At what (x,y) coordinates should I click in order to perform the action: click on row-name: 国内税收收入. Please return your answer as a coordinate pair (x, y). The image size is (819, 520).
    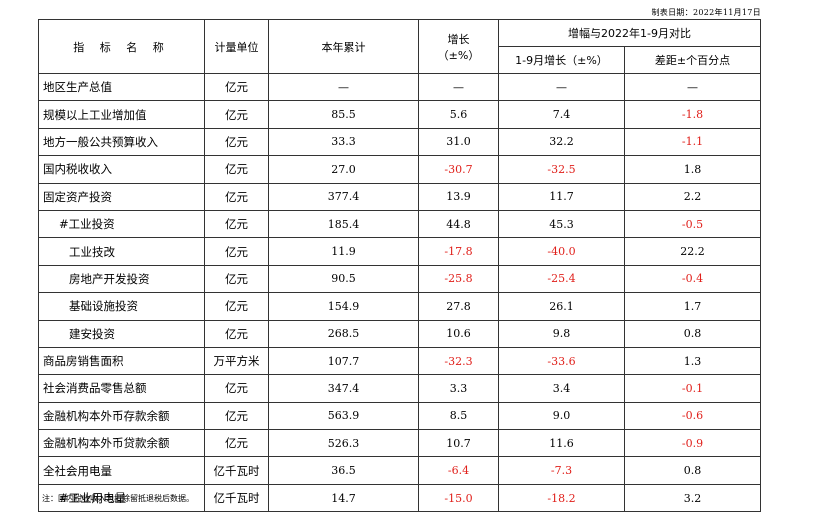
    Looking at the image, I should click on (121, 169).